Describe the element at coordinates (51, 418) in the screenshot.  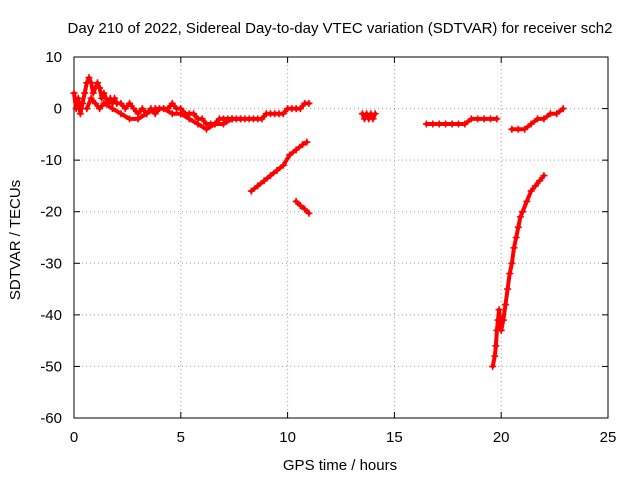
I see `y-tick-label: -60` at that location.